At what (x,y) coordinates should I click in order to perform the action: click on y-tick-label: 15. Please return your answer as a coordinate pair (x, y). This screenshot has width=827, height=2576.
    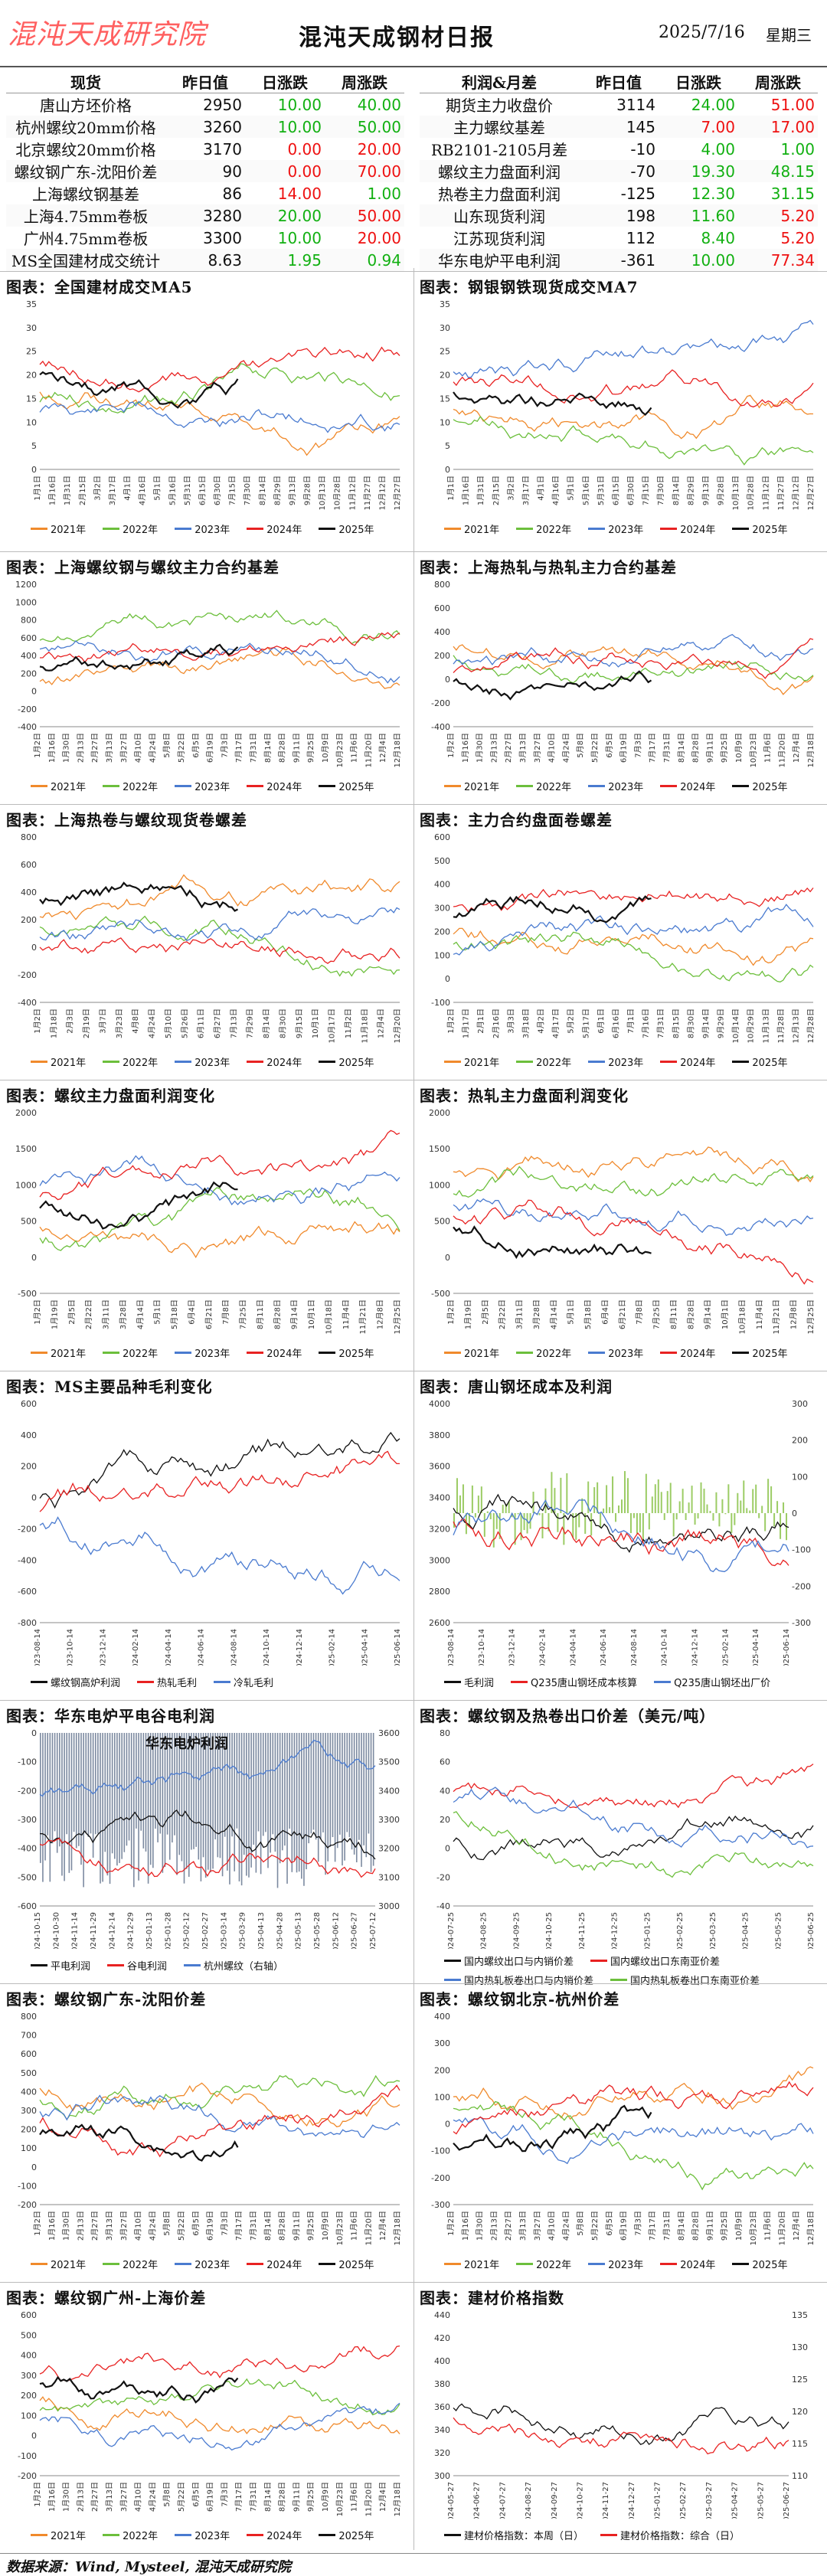
    Looking at the image, I should click on (31, 399).